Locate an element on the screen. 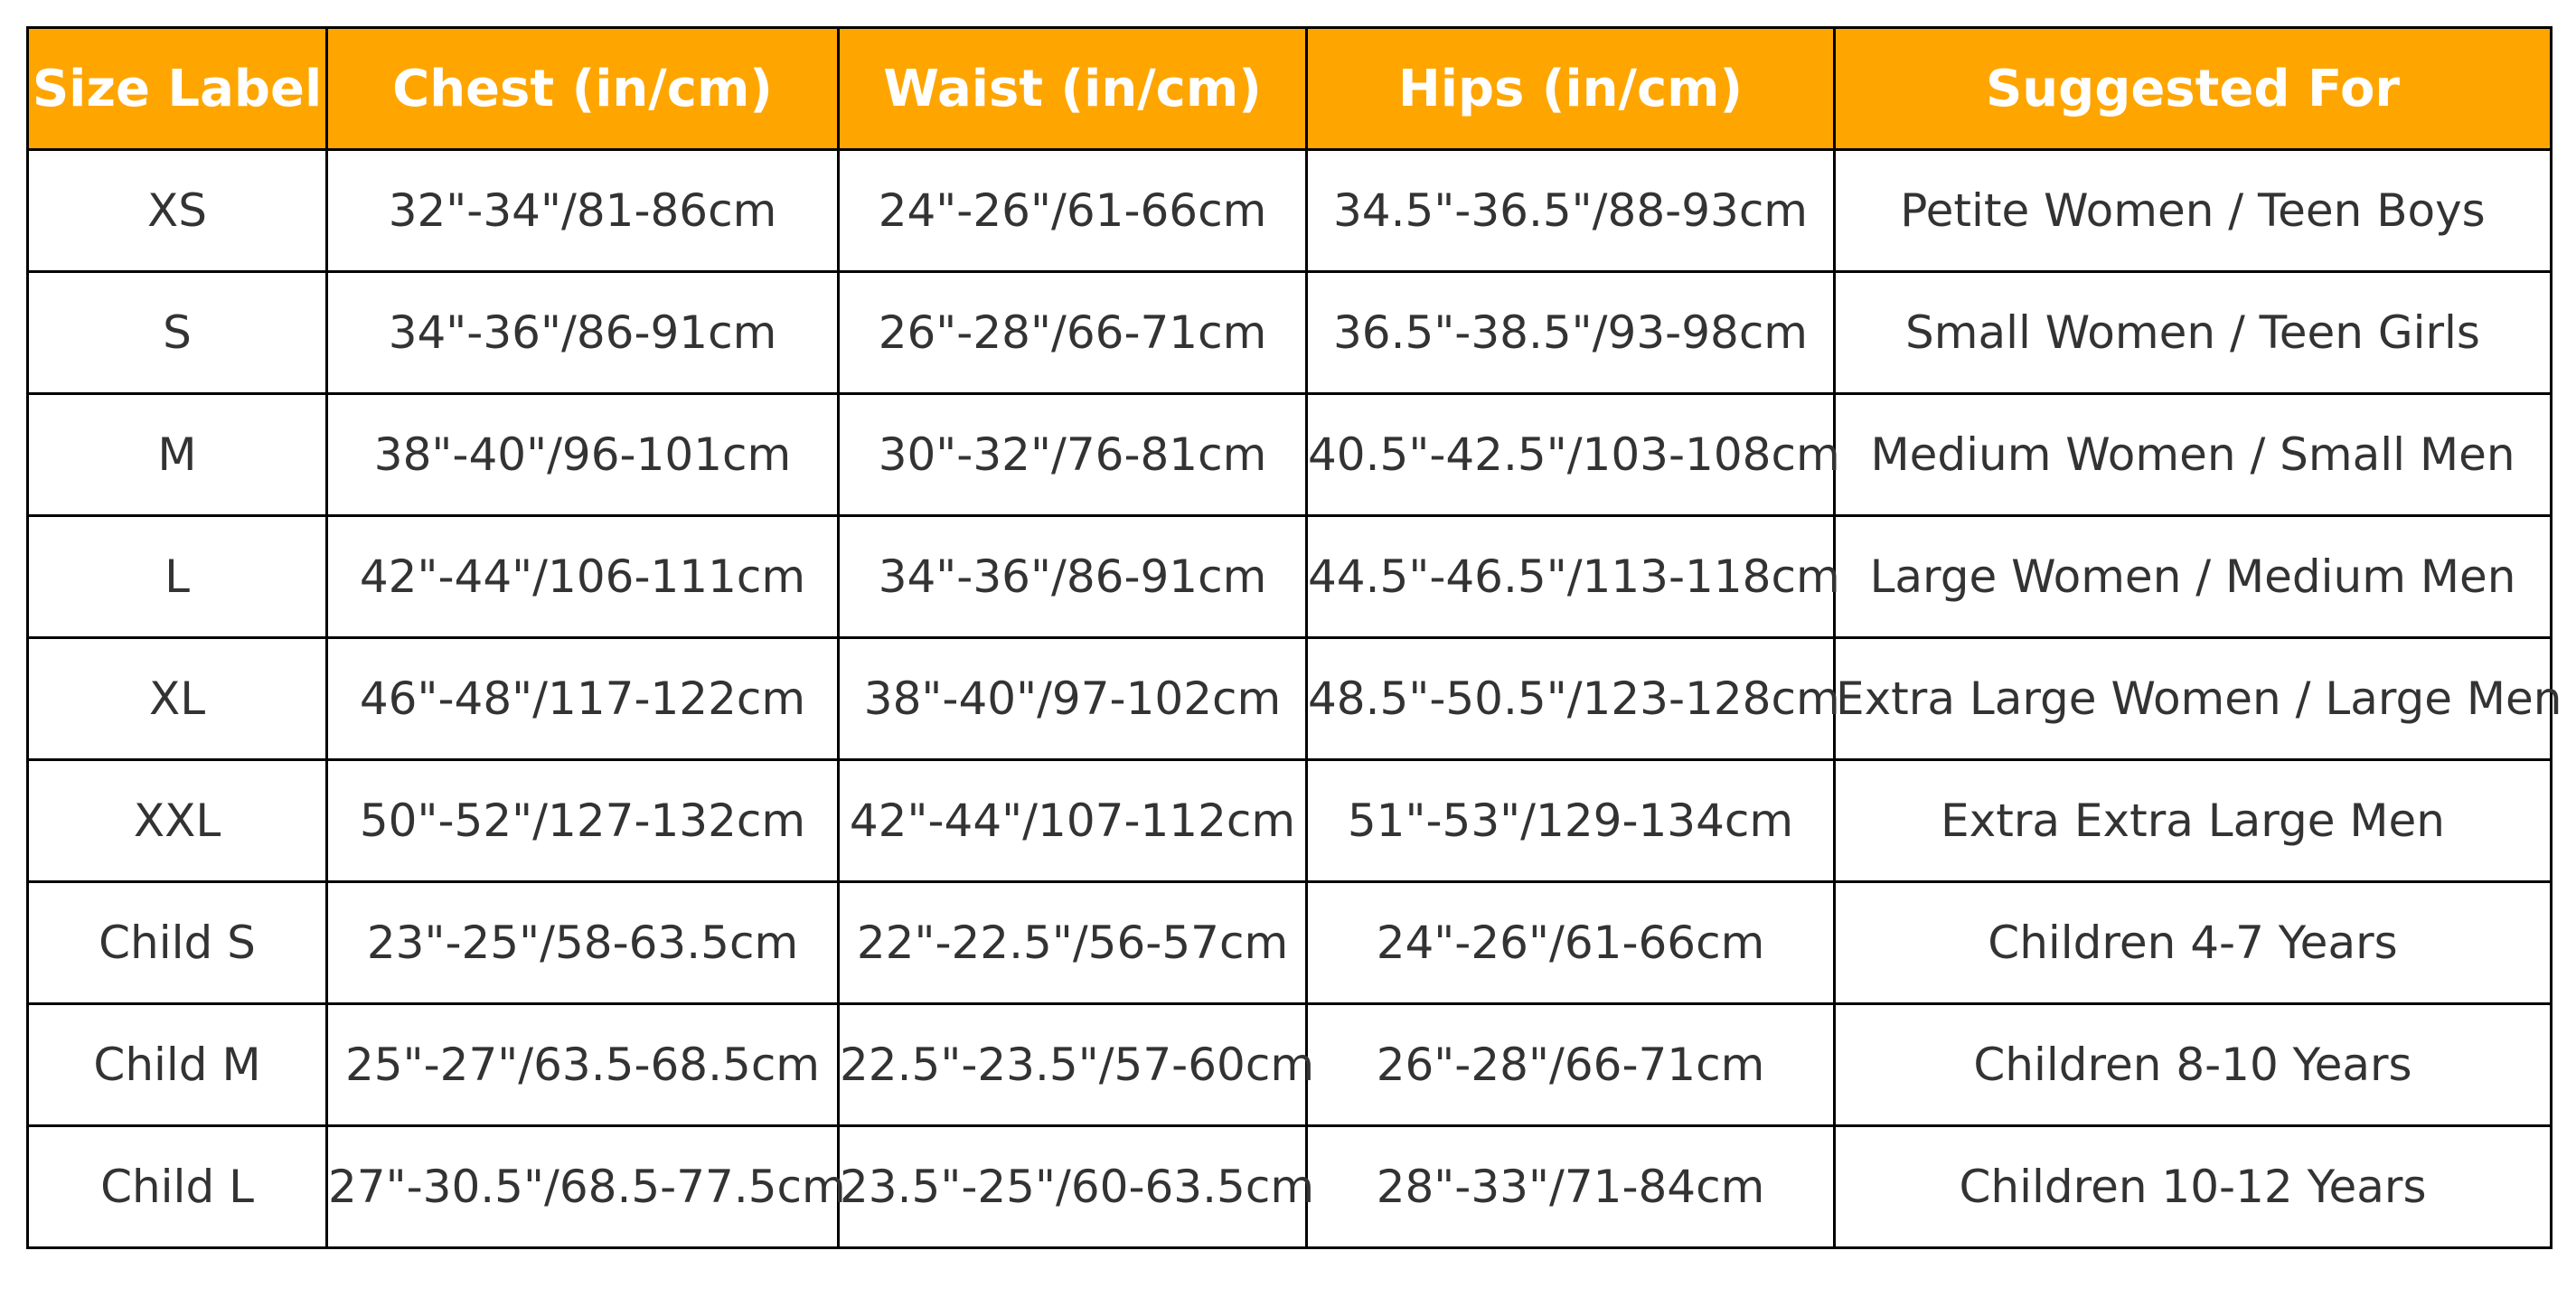 The width and height of the screenshot is (2576, 1307). chest-cell: 42"-44"/106-111cm is located at coordinates (583, 576).